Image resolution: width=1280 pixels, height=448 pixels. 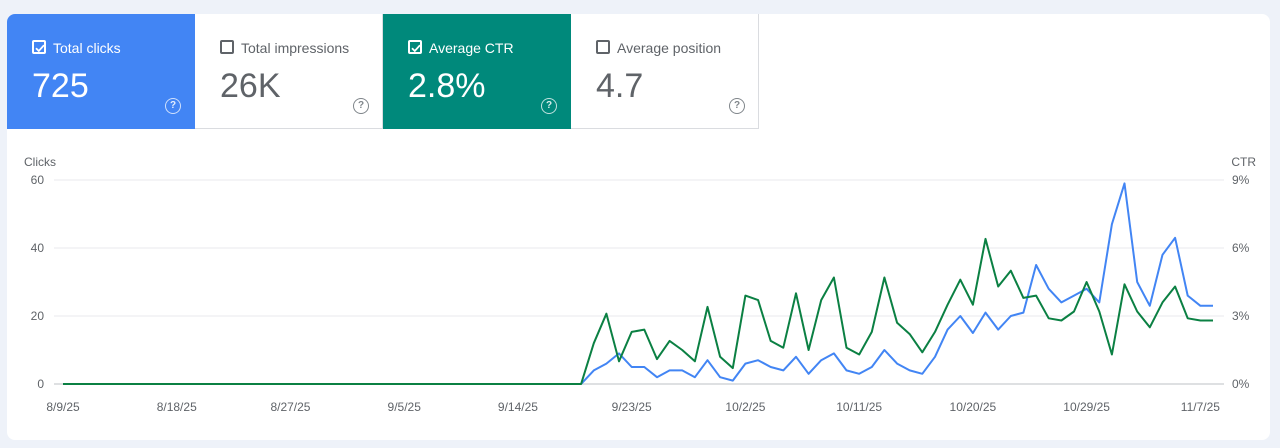 I want to click on right-tick-label: 0%, so click(x=1241, y=384).